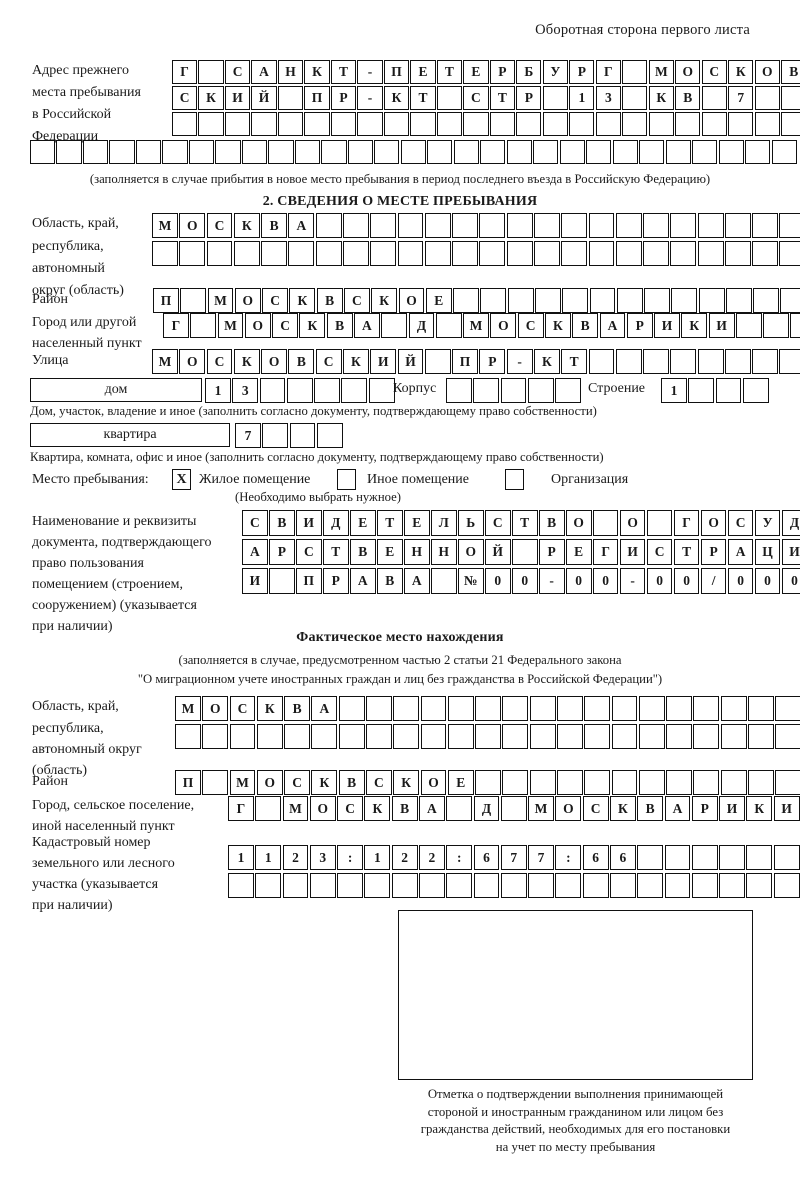 This screenshot has height=1180, width=800. What do you see at coordinates (211, 98) in the screenshot?
I see `prev-address-row-2-cell-2: К` at bounding box center [211, 98].